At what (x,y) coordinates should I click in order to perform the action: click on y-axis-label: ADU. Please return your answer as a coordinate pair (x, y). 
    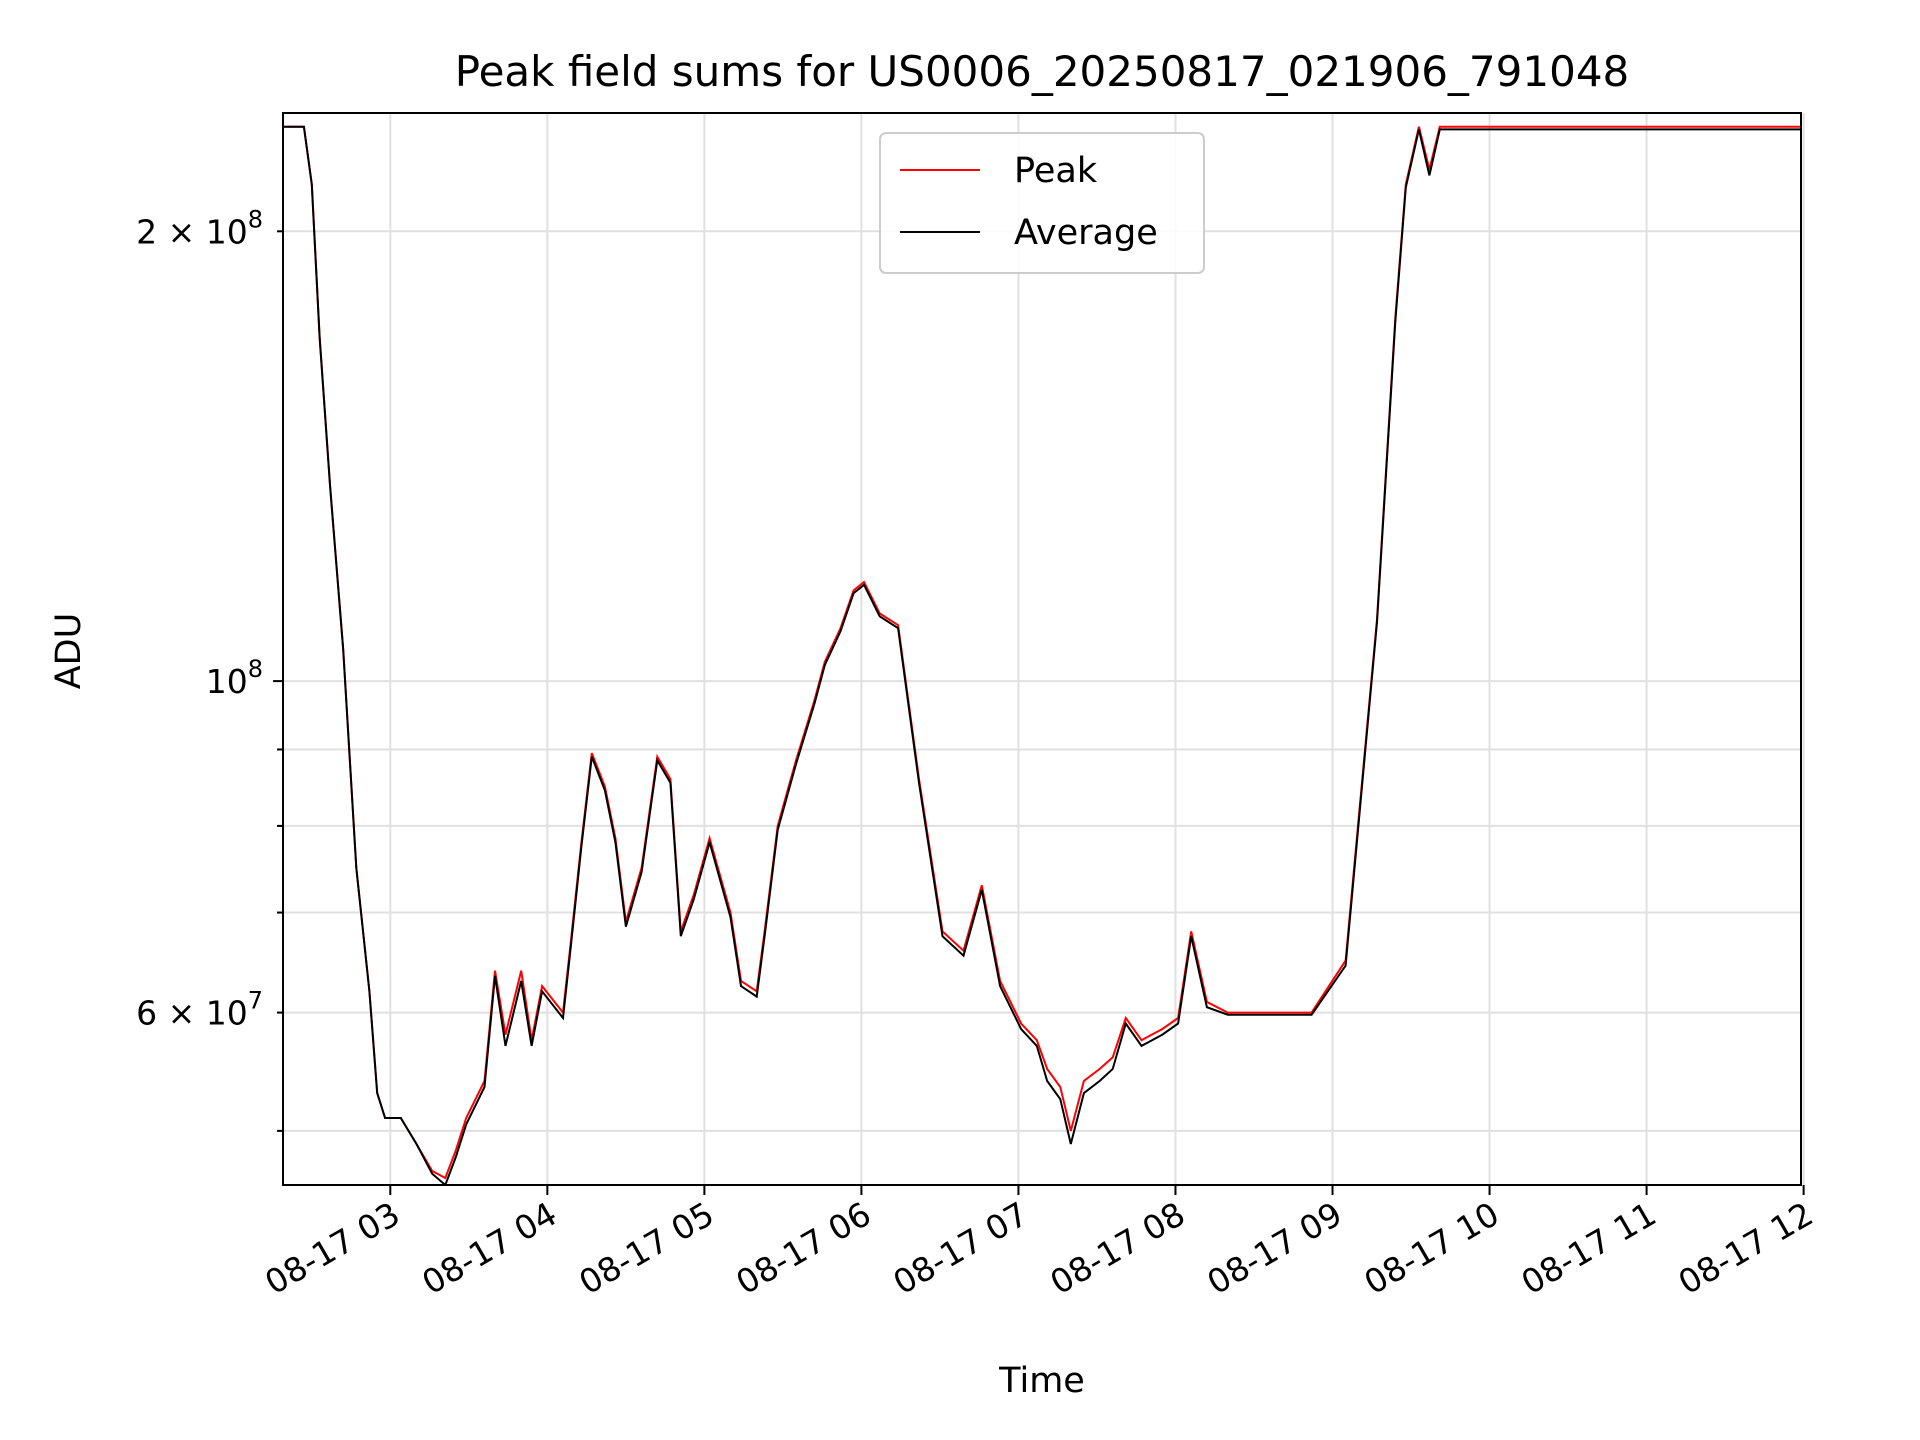
    Looking at the image, I should click on (69, 651).